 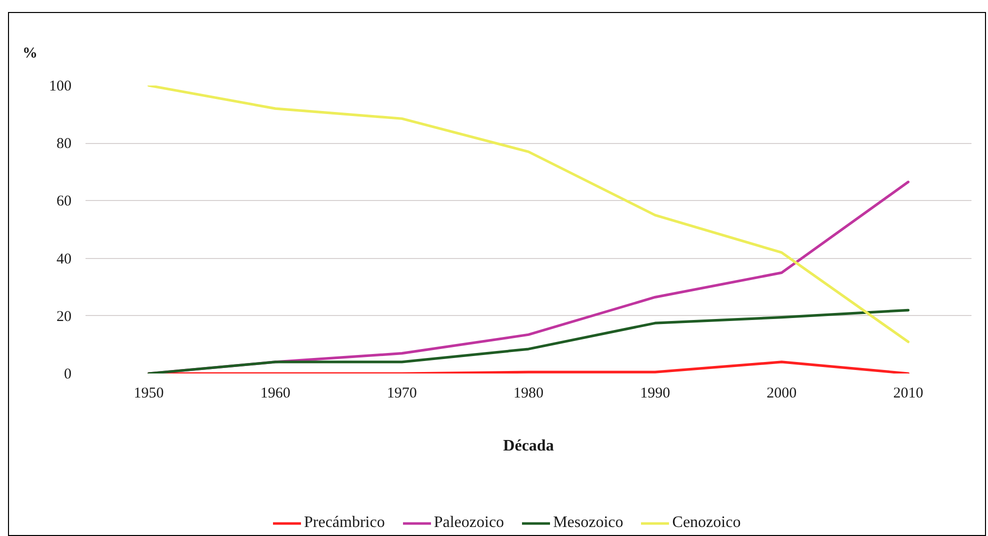 What do you see at coordinates (64, 202) in the screenshot?
I see `y-tick-label: 60` at bounding box center [64, 202].